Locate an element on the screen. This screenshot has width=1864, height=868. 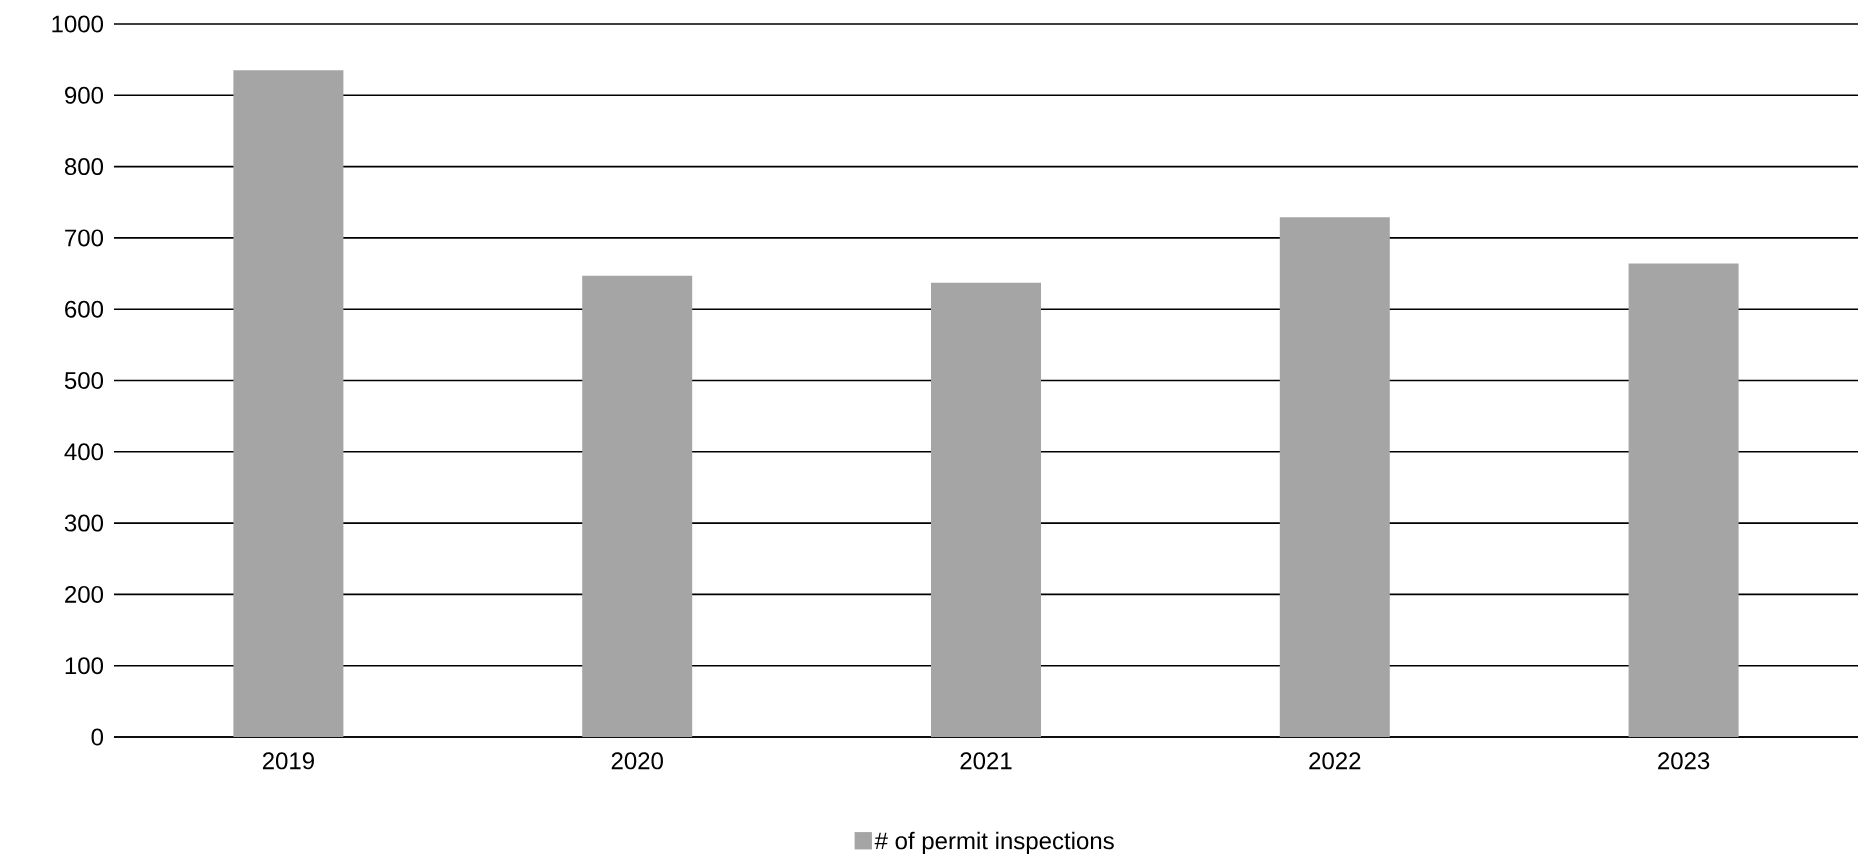
y-tick-label: 1000 is located at coordinates (78, 24).